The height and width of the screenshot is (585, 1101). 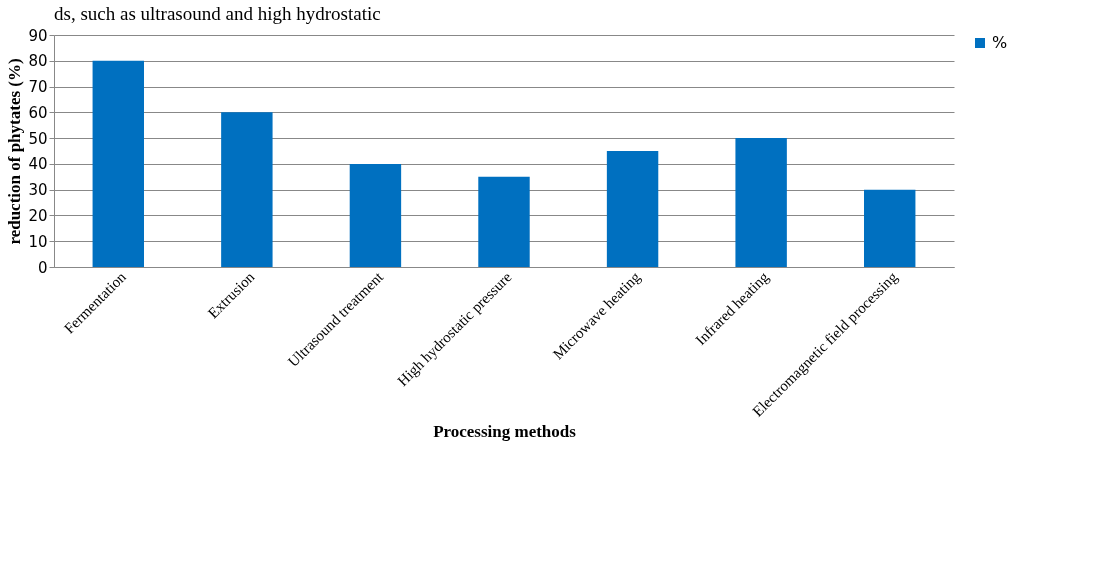 I want to click on y-tick-label: 90, so click(x=38, y=35).